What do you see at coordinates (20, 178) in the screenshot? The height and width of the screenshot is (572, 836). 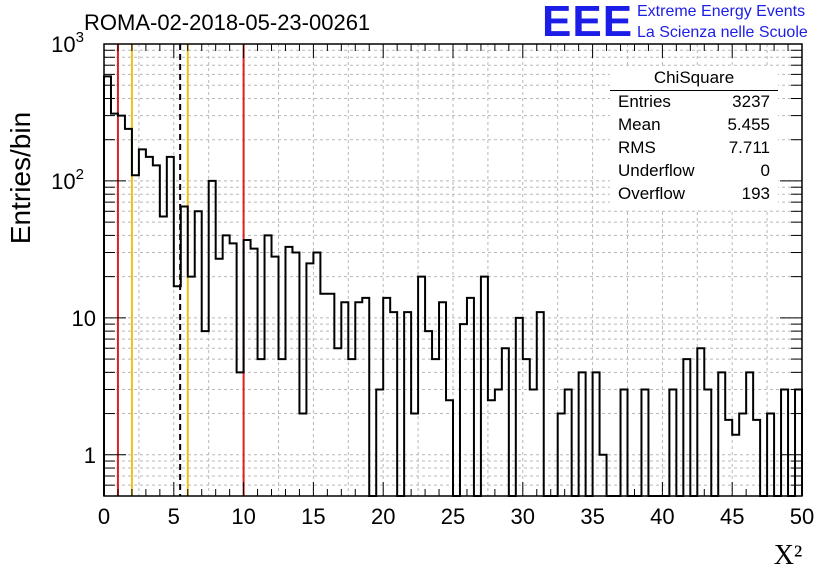 I see `y-axis-label: Entries/bin` at bounding box center [20, 178].